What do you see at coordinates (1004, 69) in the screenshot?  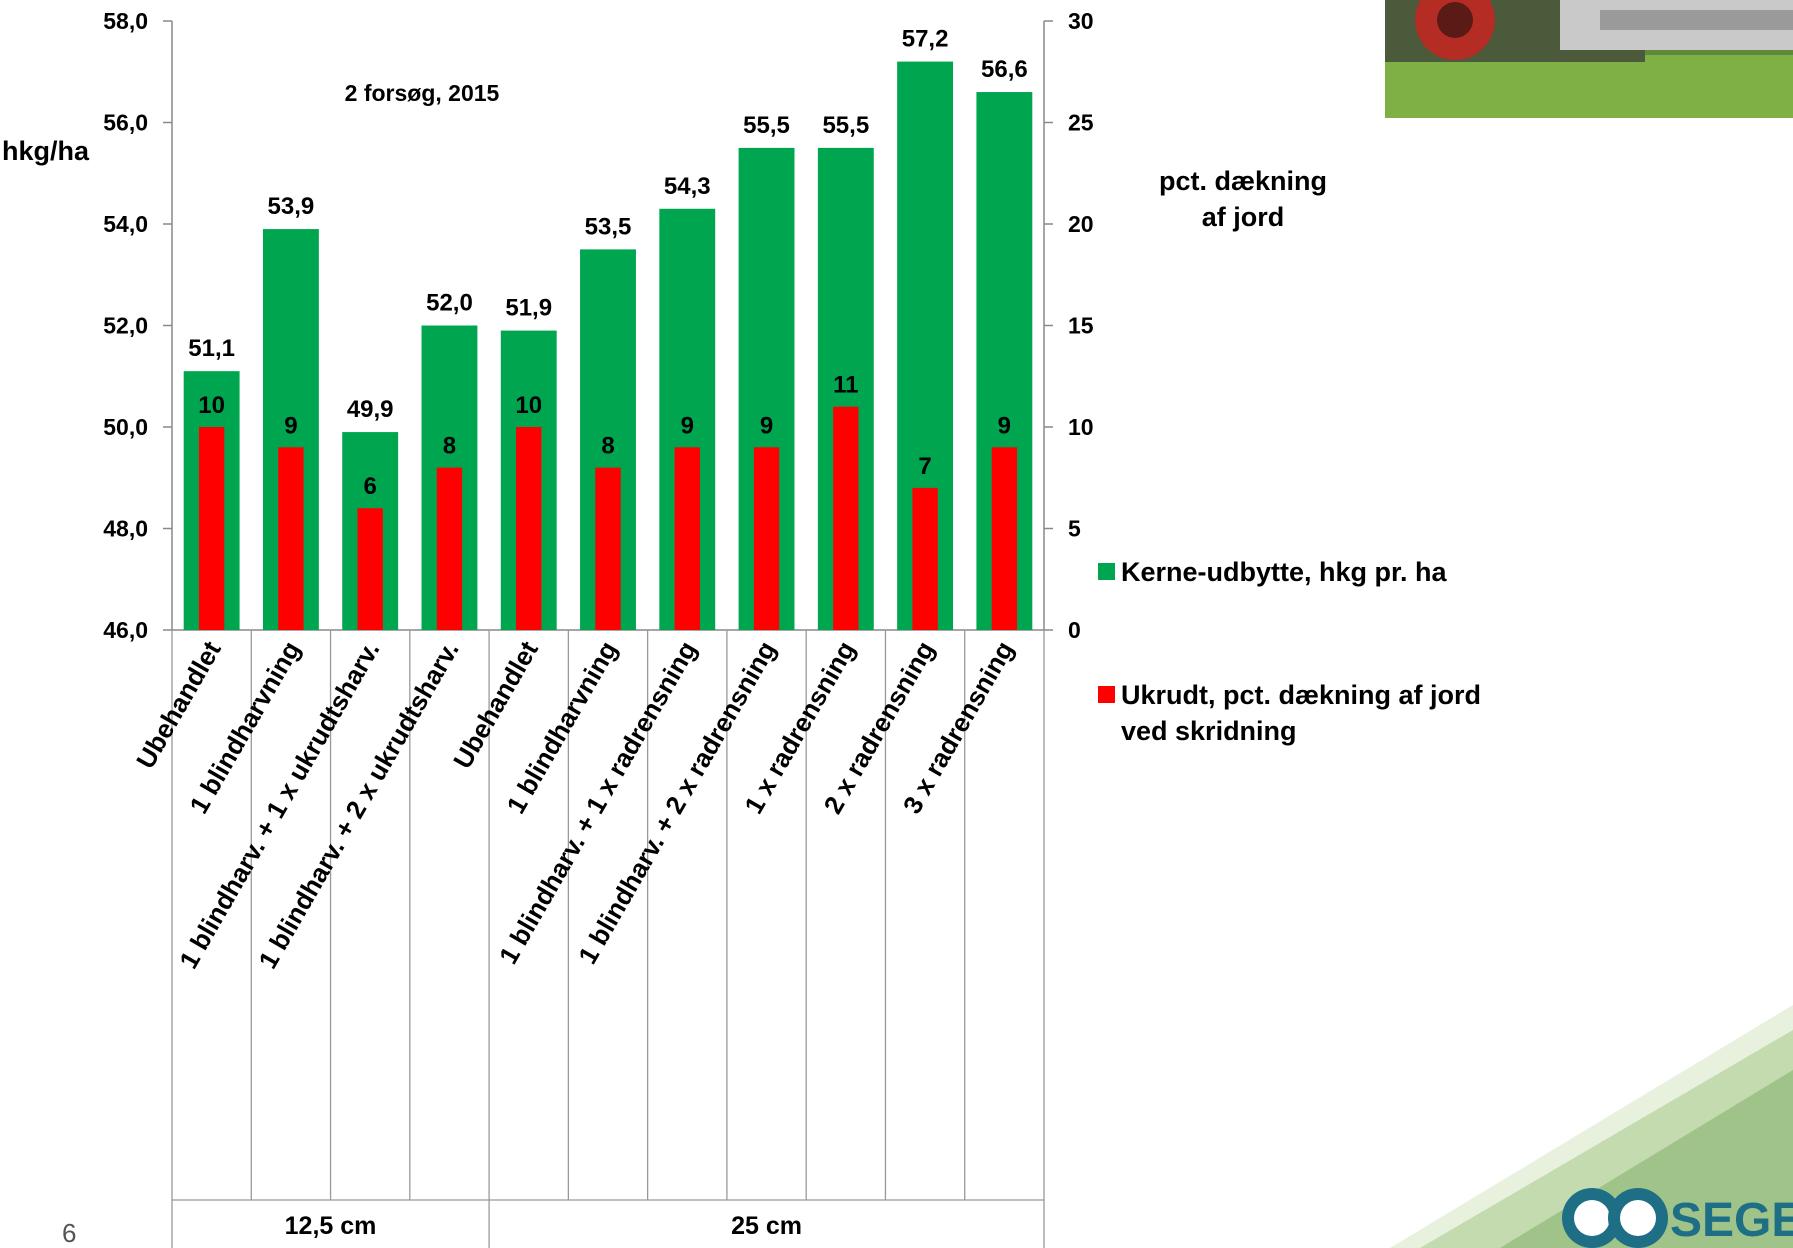 I see `data-label-yield: 56,6` at bounding box center [1004, 69].